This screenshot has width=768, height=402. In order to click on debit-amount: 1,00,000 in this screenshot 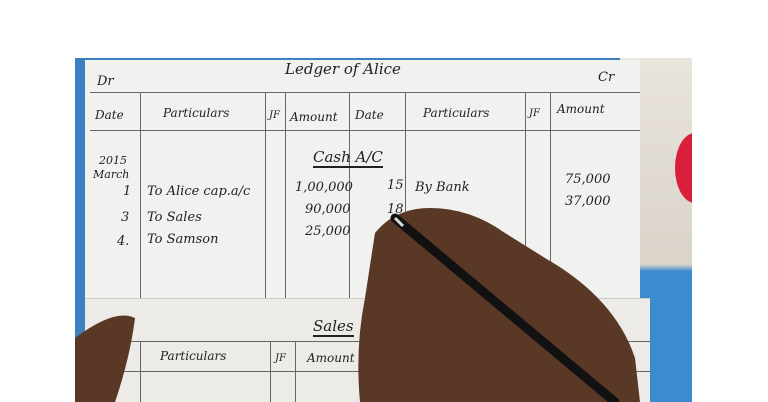, I will do `click(324, 187)`.